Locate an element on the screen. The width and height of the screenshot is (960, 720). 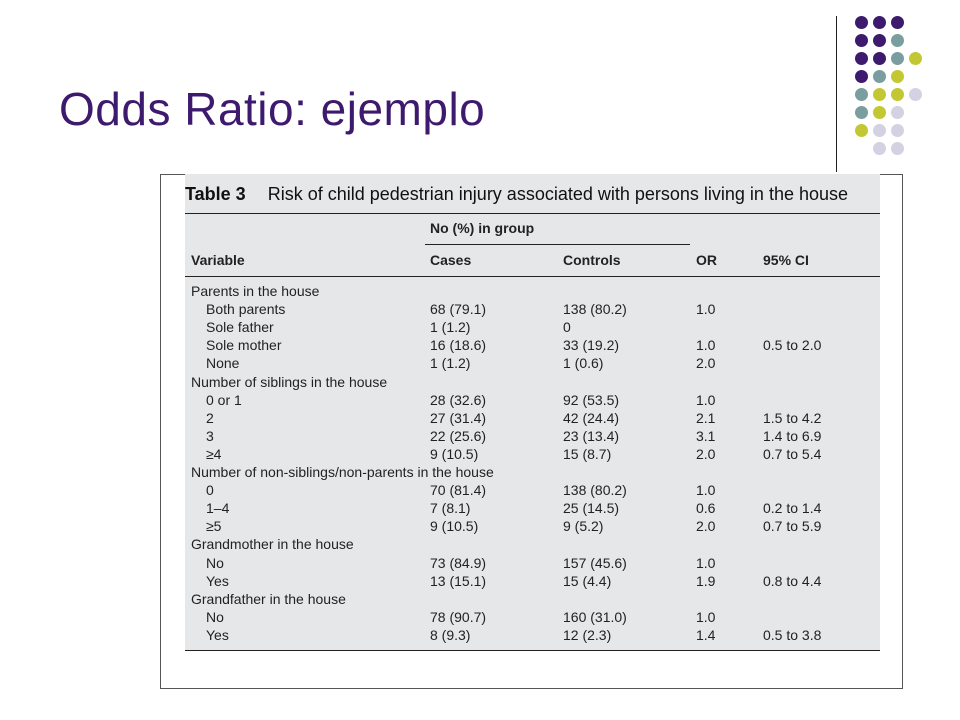
table-number: Table 3 is located at coordinates (215, 194).